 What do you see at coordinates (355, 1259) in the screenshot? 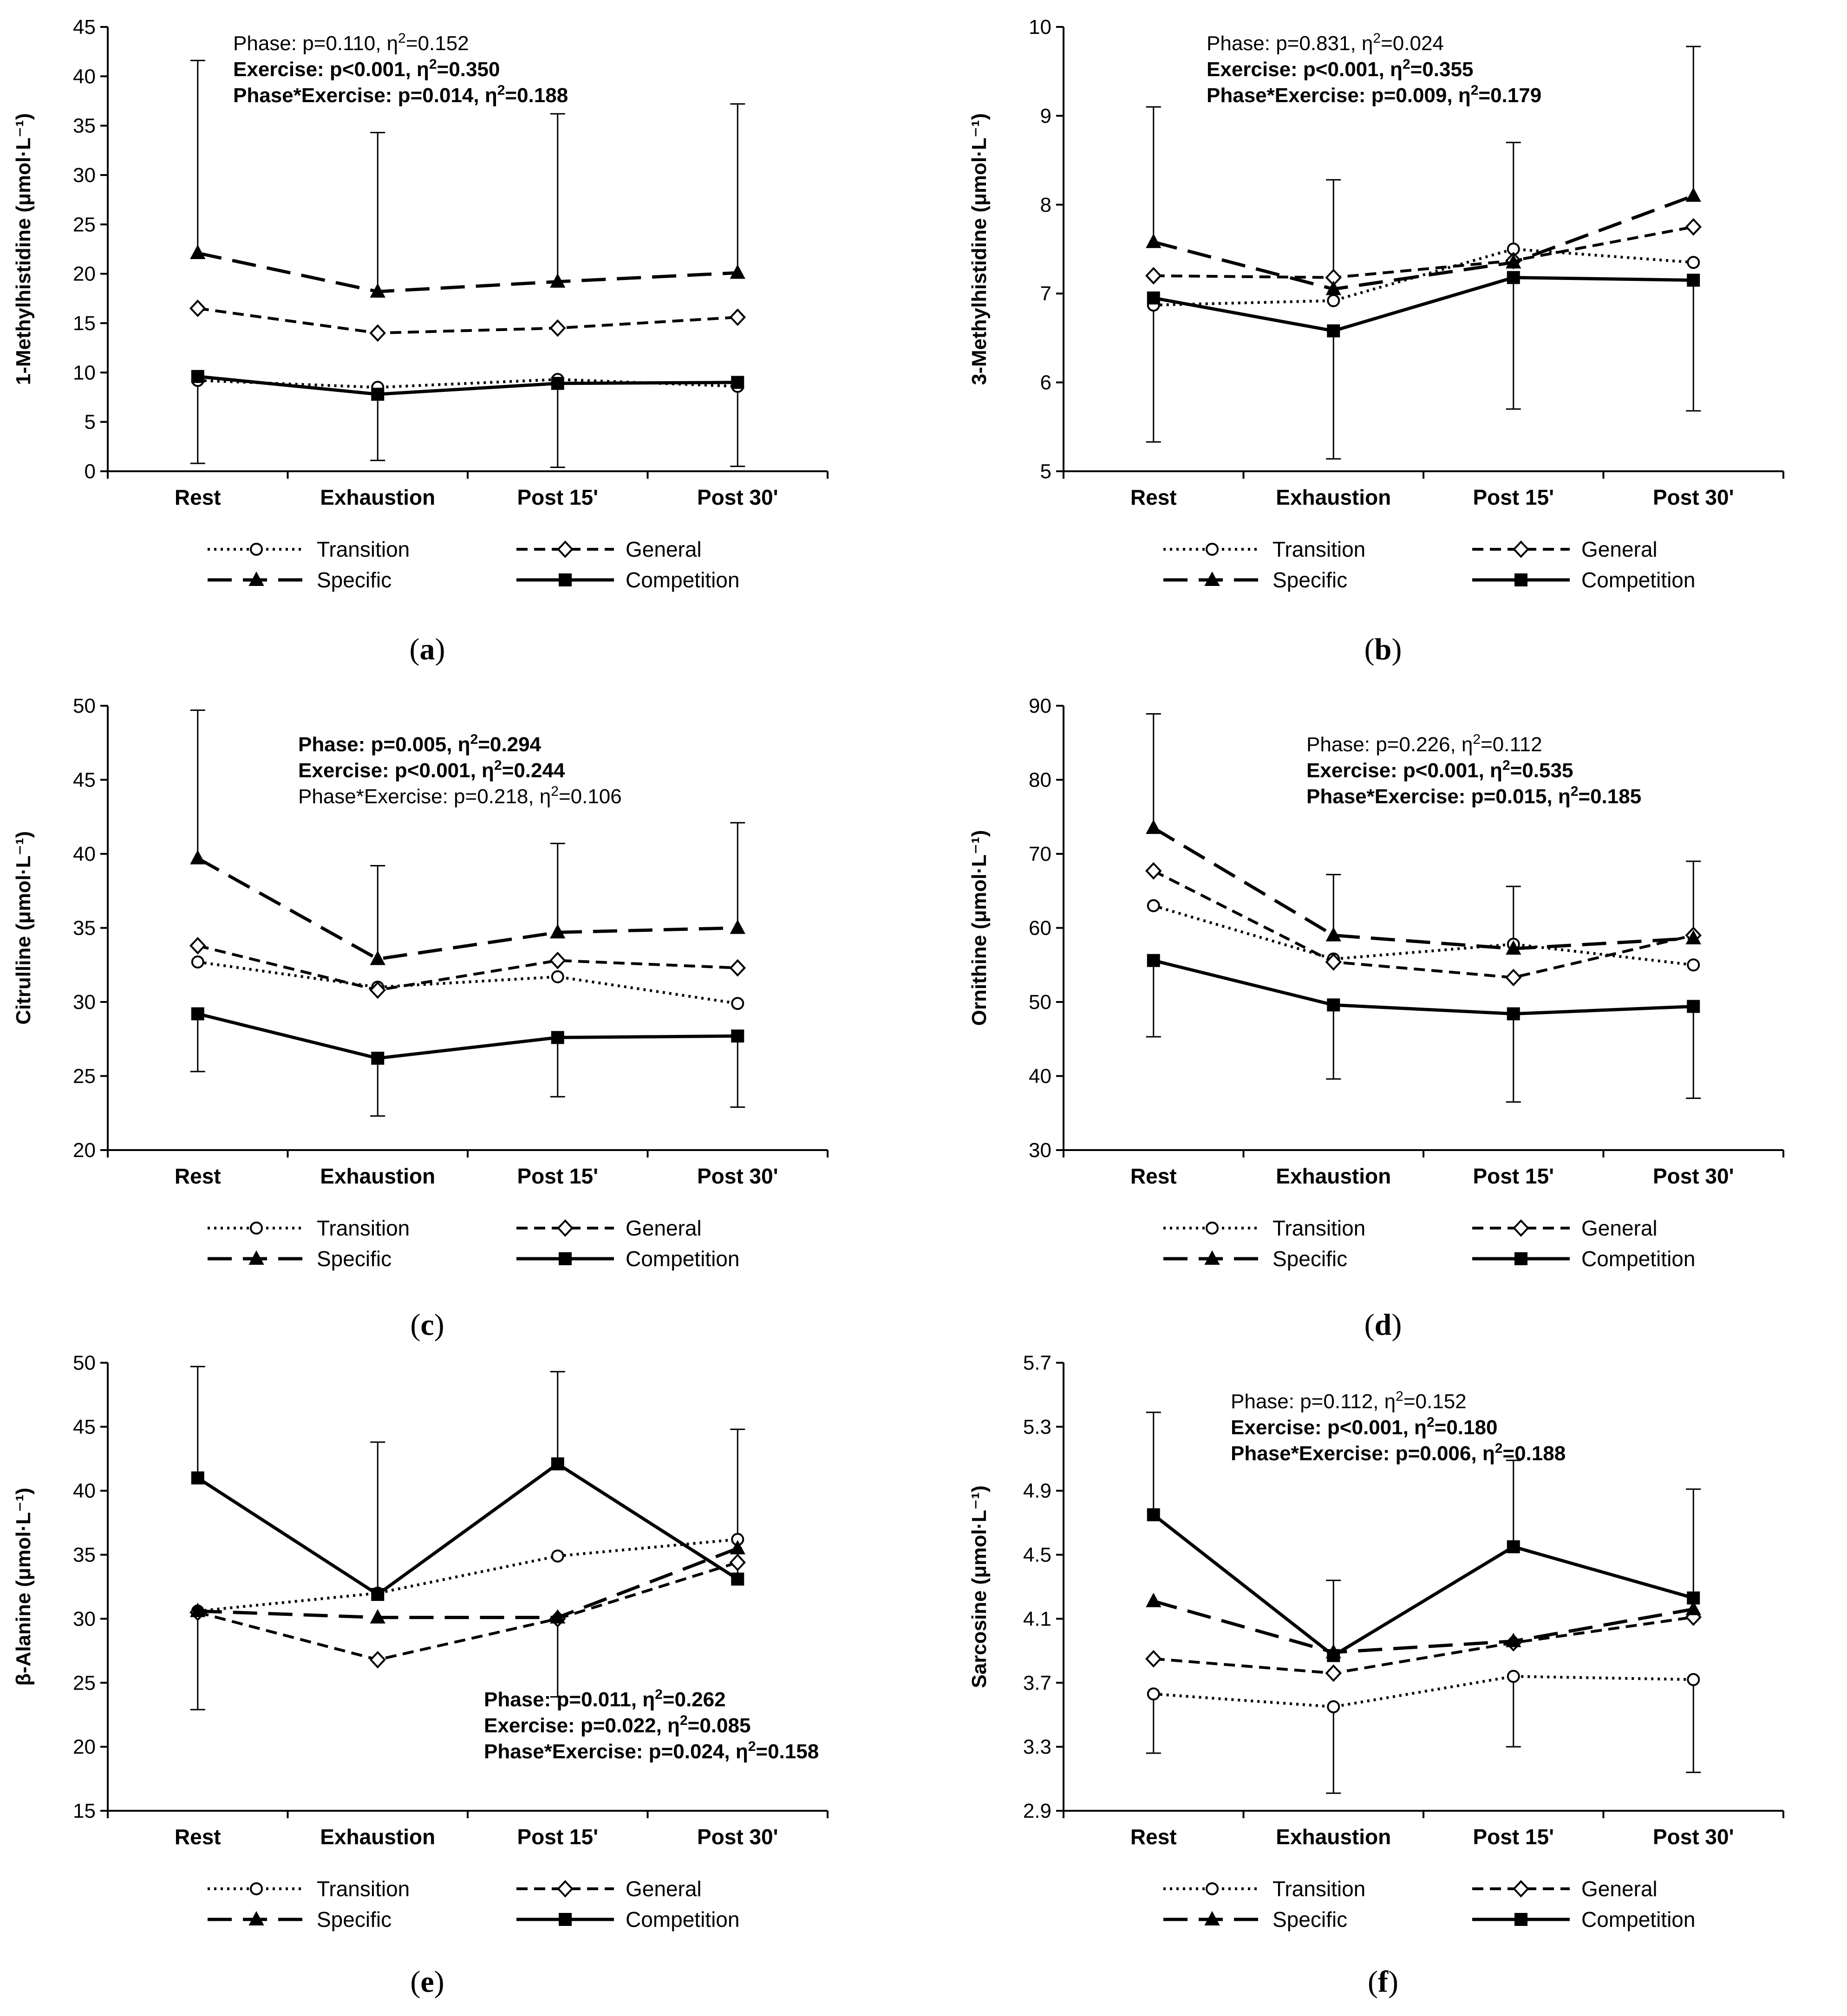
I see `legend-label-specific: Specific` at bounding box center [355, 1259].